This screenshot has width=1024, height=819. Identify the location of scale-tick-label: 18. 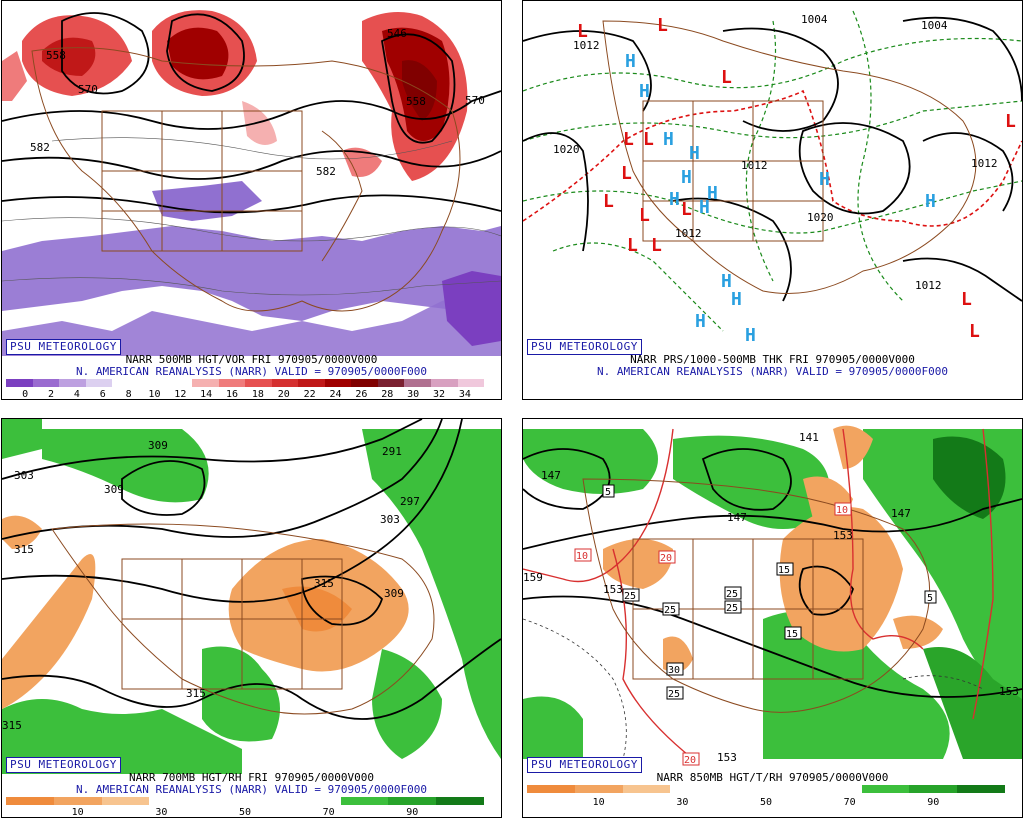
(257, 394).